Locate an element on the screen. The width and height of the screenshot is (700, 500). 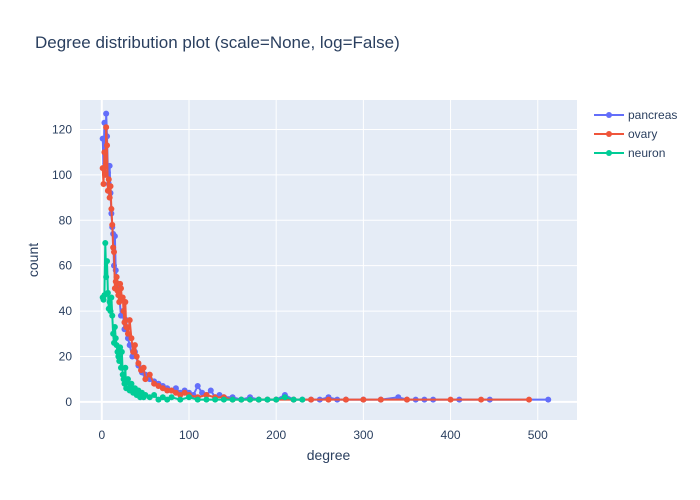
legend-label-pancreas: pancreas is located at coordinates (652, 115).